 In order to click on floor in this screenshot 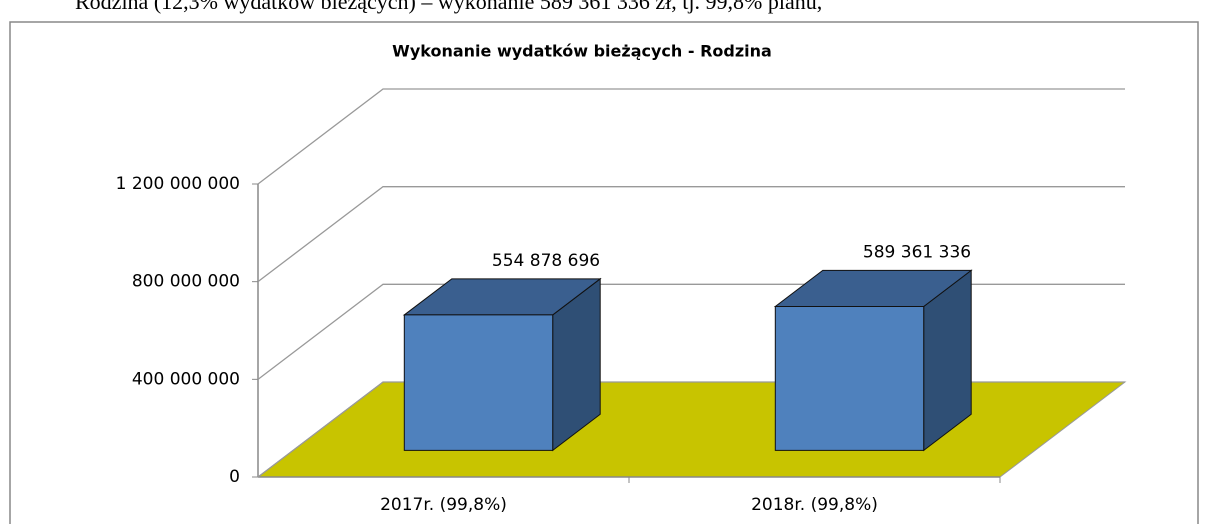, I will do `click(691, 429)`.